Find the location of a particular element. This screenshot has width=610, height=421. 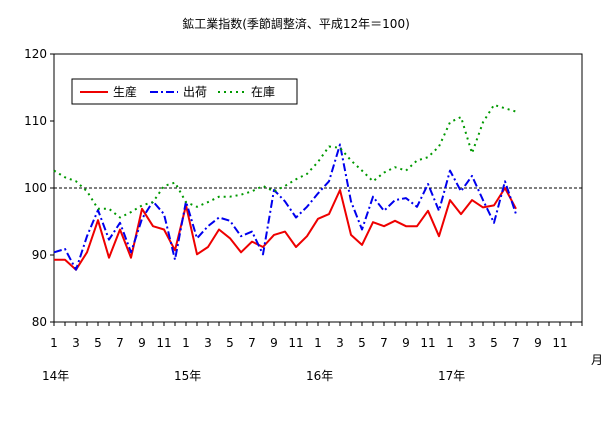

y-tick-label: 100 is located at coordinates (35, 188).